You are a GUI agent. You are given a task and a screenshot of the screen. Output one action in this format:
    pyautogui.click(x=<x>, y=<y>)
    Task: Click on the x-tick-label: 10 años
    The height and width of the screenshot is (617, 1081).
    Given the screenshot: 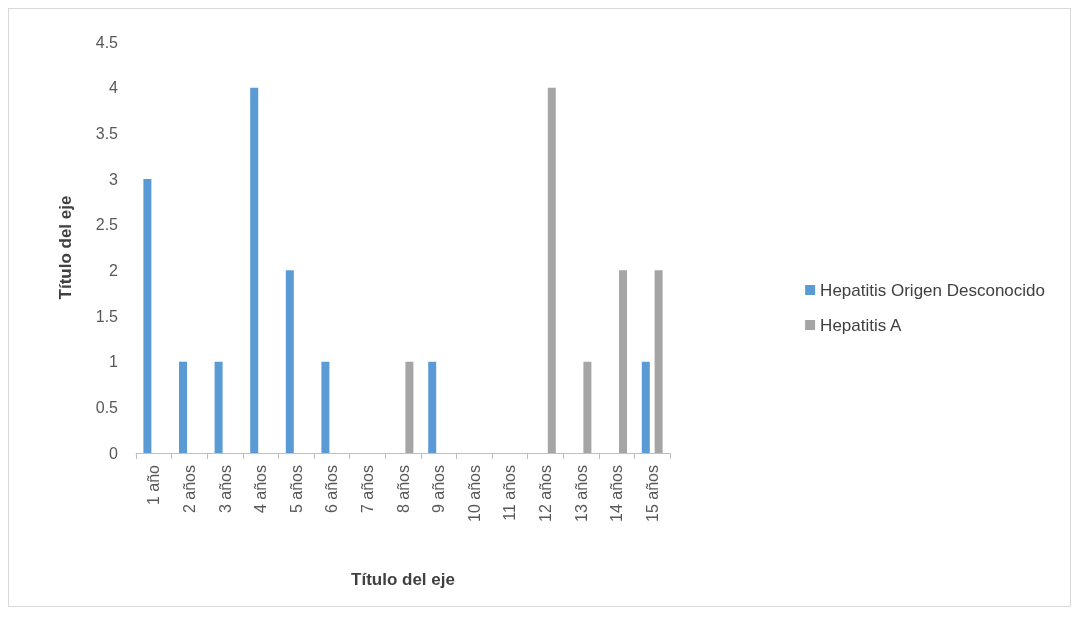 What is the action you would take?
    pyautogui.click(x=474, y=493)
    